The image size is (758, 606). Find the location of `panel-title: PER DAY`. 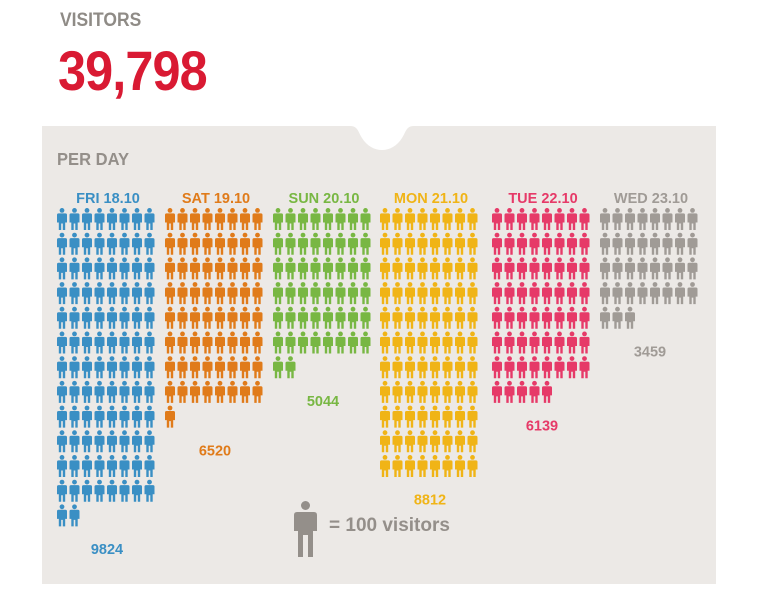

panel-title: PER DAY is located at coordinates (93, 158).